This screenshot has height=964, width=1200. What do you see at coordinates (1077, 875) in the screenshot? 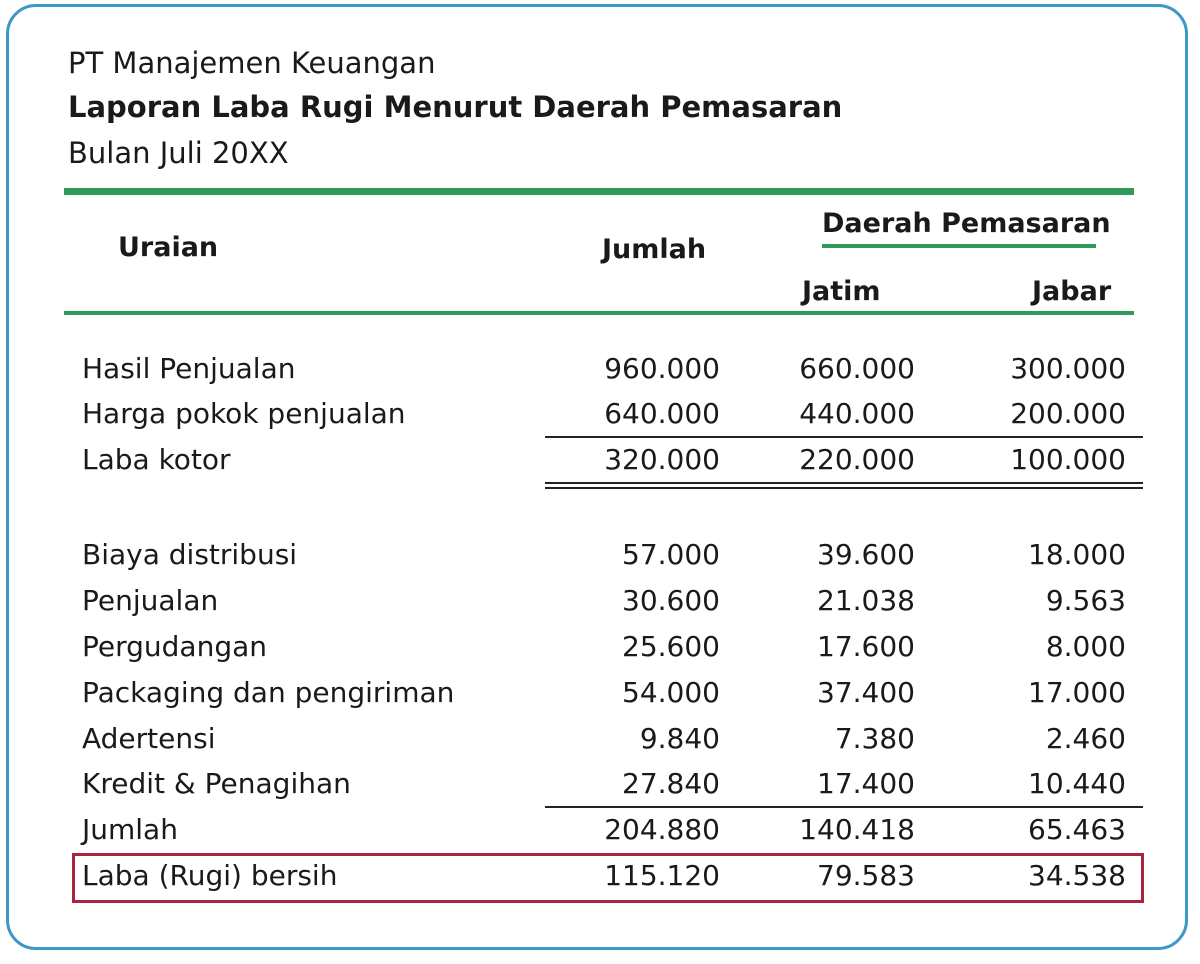
I see `cell-jabar: 34.538` at bounding box center [1077, 875].